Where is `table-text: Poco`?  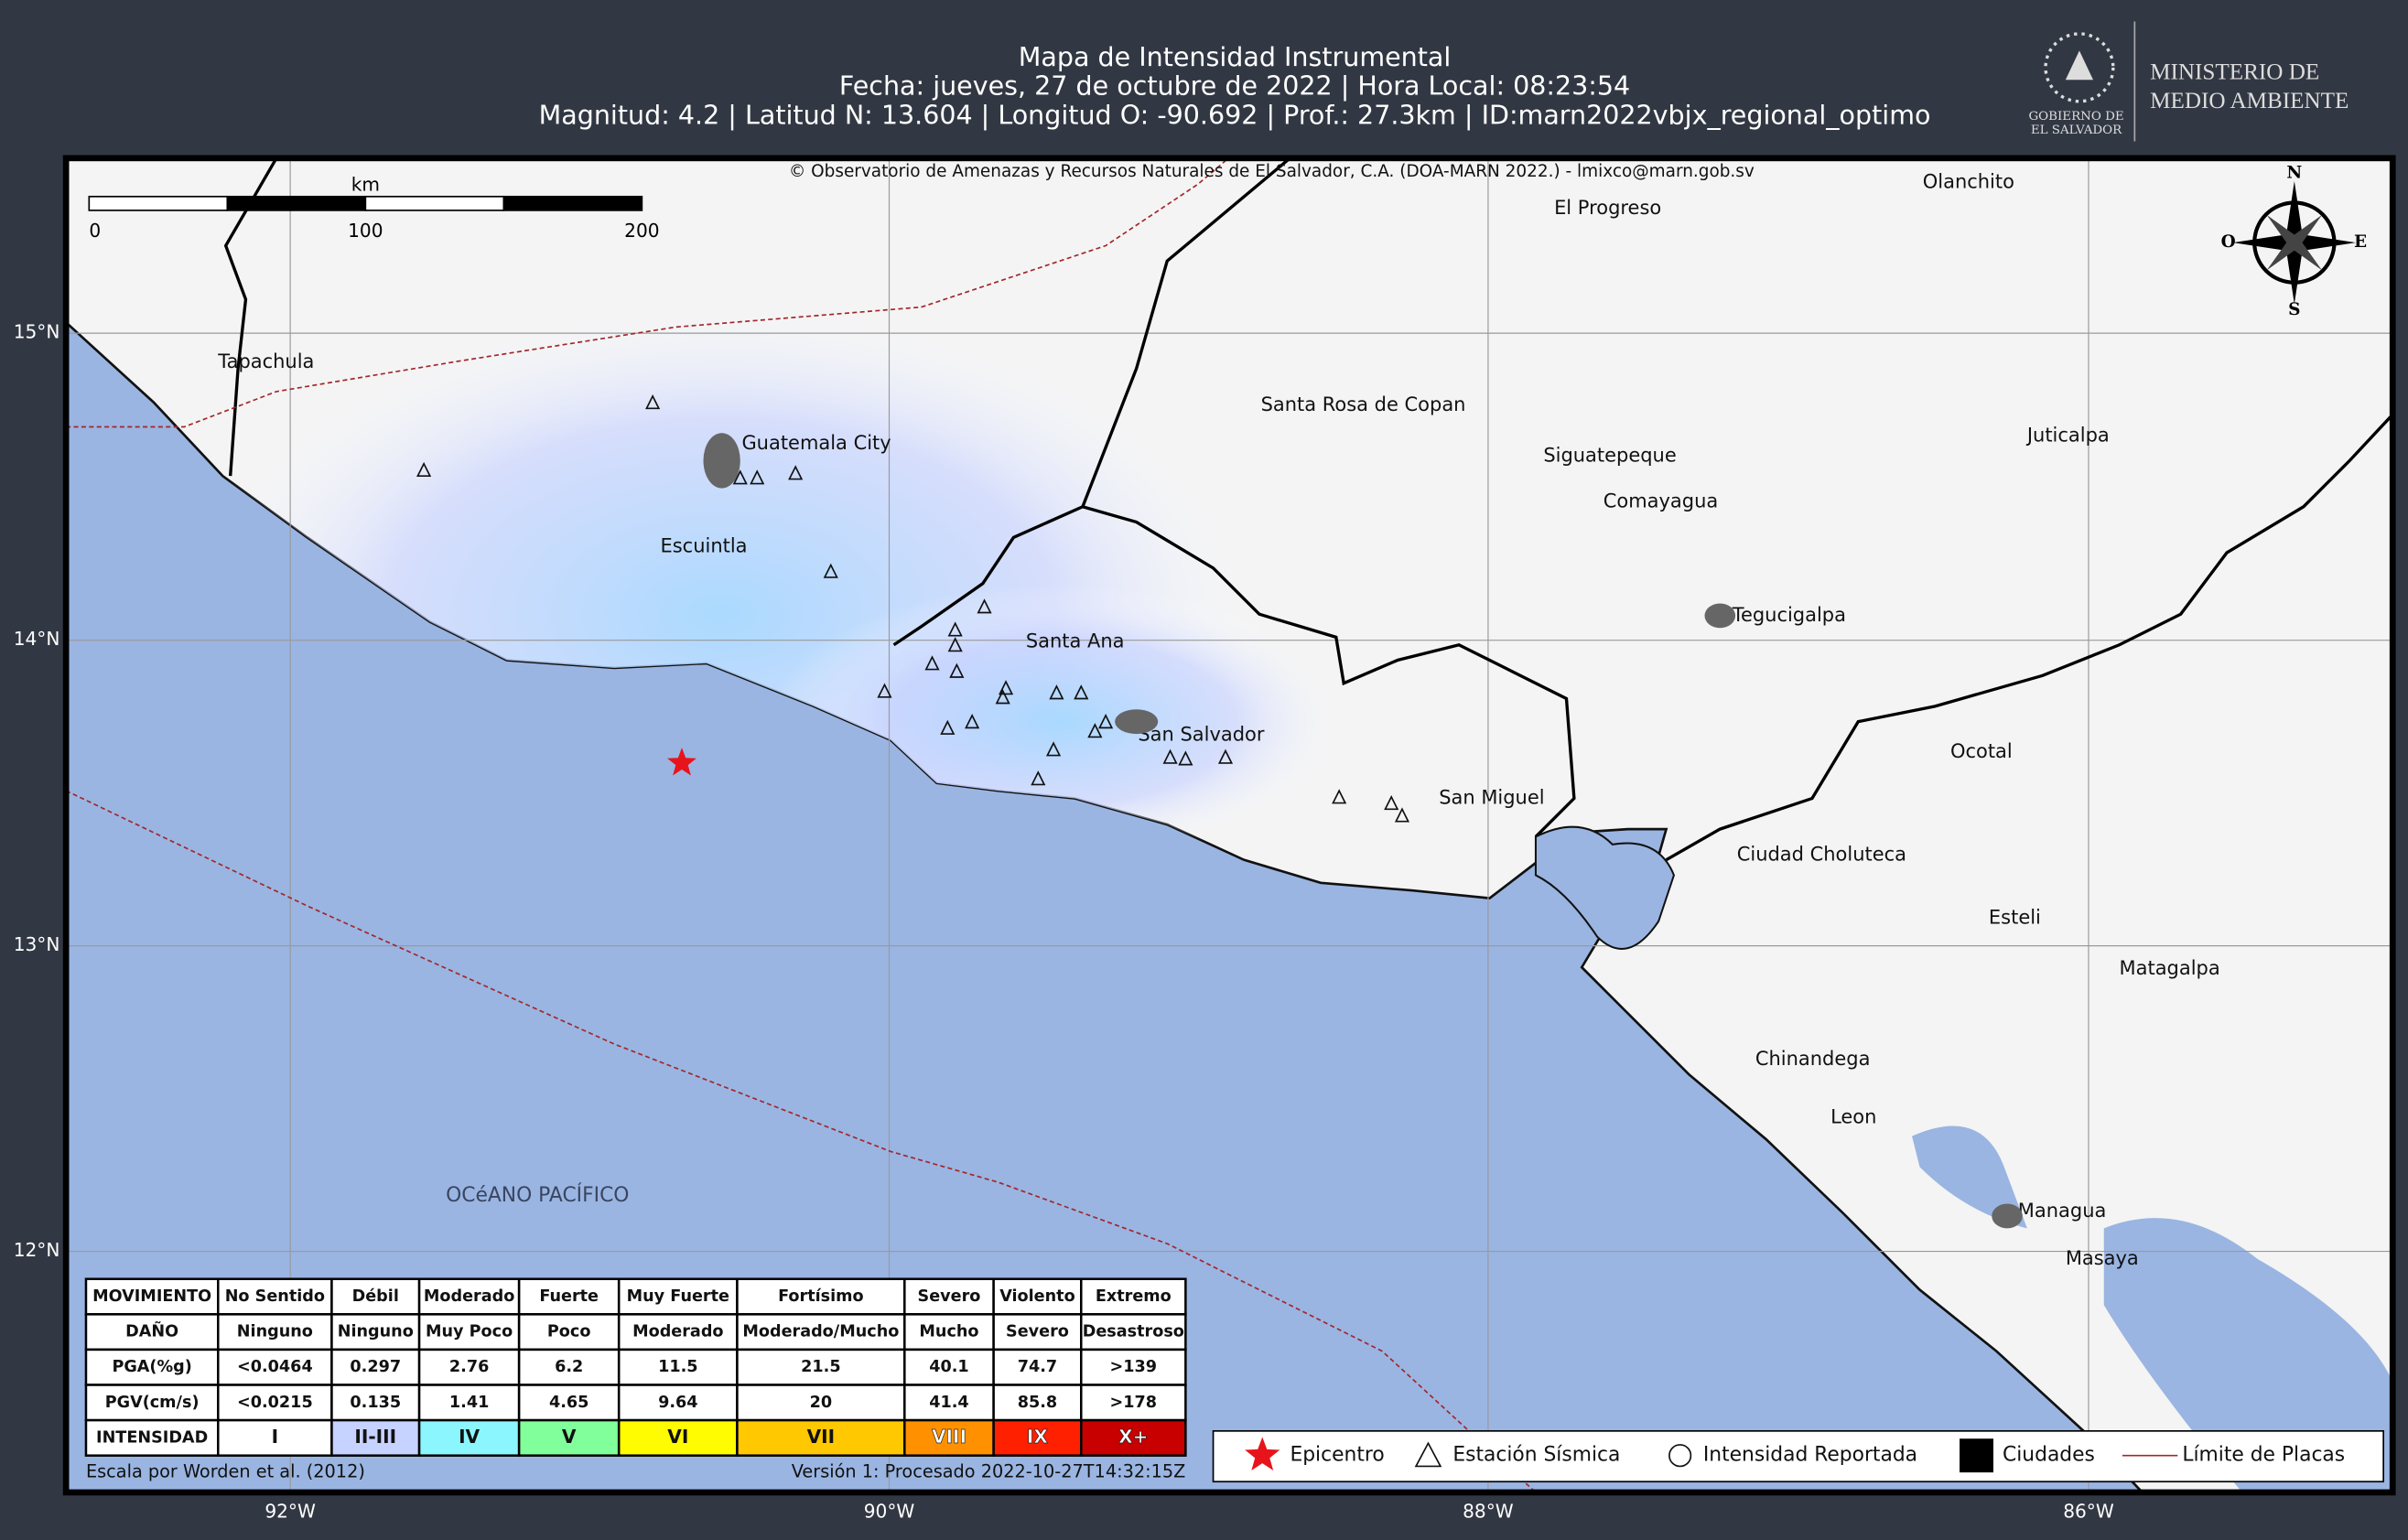
table-text: Poco is located at coordinates (569, 1332).